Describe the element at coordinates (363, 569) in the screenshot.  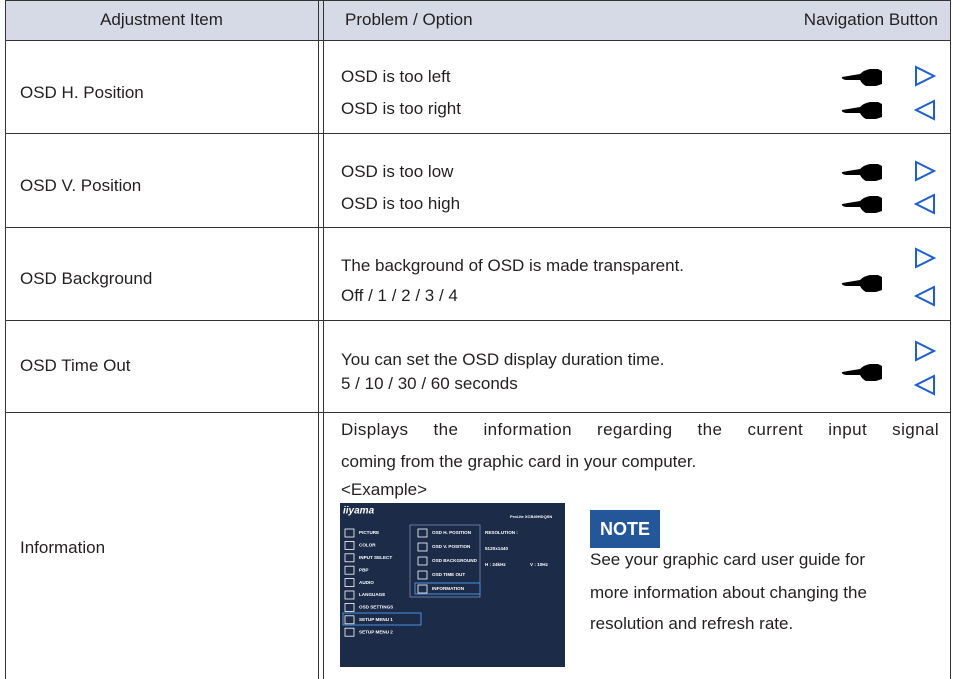
I see `osd-menu-item: PBP` at that location.